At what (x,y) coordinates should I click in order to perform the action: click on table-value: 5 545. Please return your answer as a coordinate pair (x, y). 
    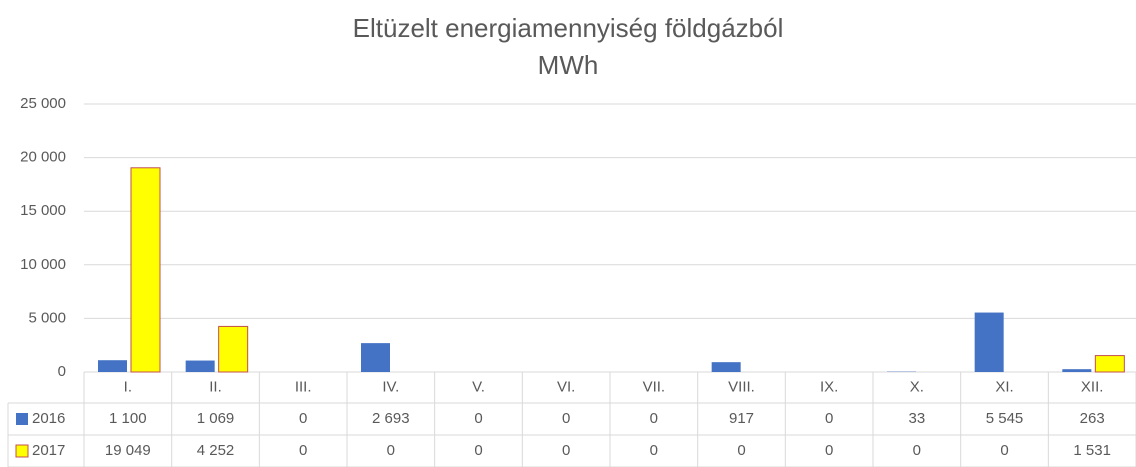
    Looking at the image, I should click on (1005, 418).